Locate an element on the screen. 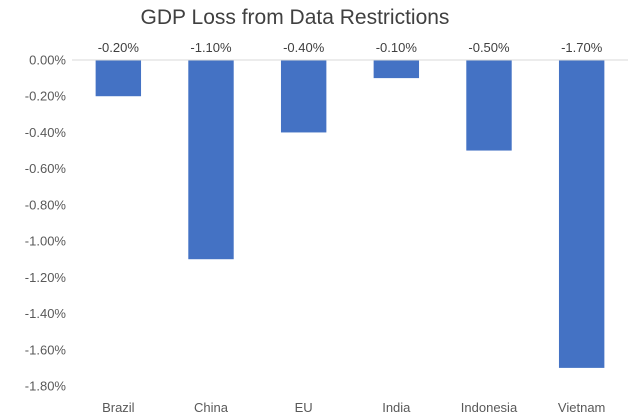 The width and height of the screenshot is (644, 420). x-category-label: Indonesia is located at coordinates (489, 407).